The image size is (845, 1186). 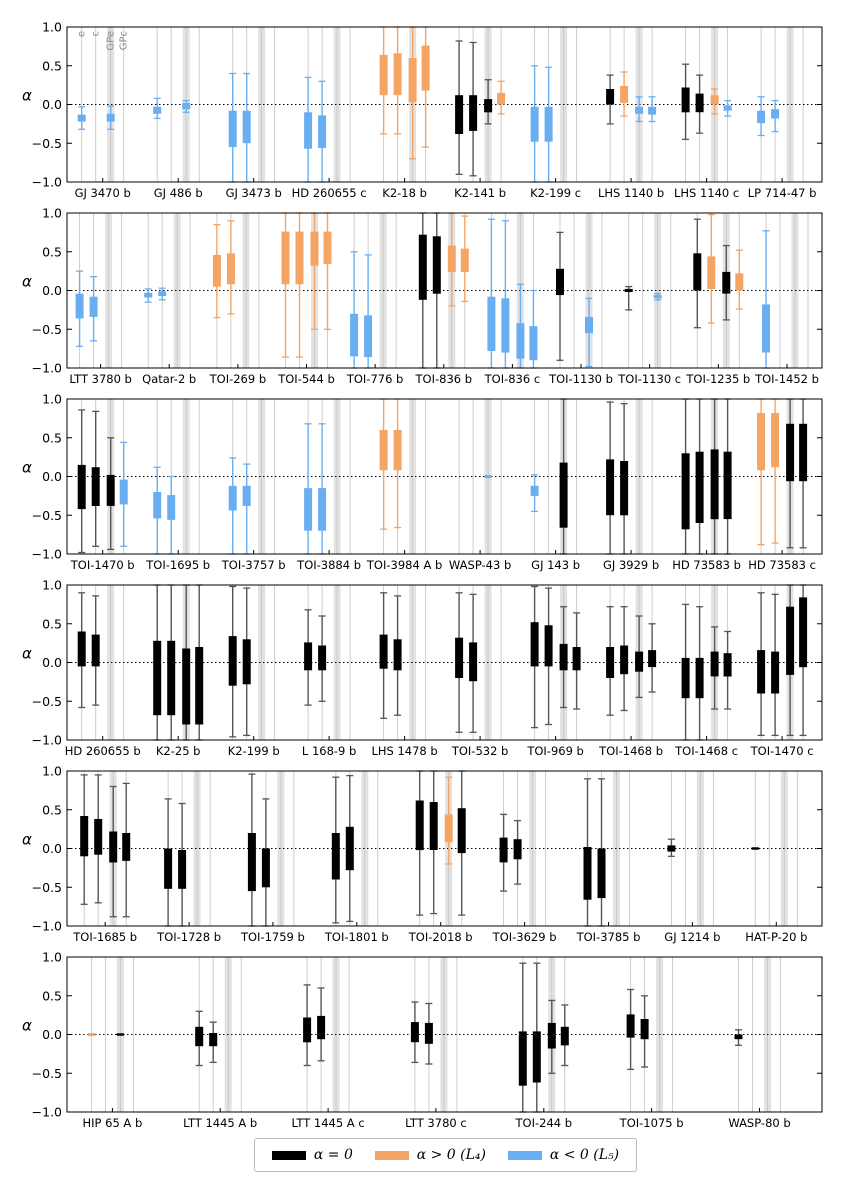 What do you see at coordinates (782, 751) in the screenshot?
I see `planet-label: TOI-1470 c` at bounding box center [782, 751].